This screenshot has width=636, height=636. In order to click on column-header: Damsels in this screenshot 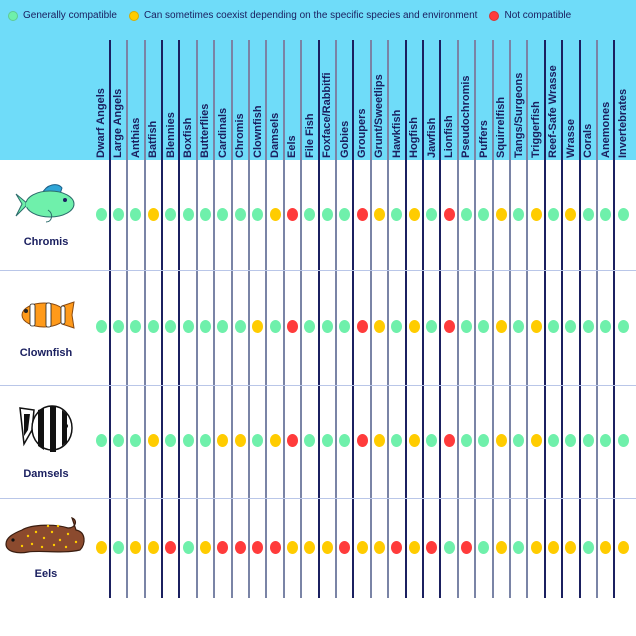, I will do `click(275, 99)`.